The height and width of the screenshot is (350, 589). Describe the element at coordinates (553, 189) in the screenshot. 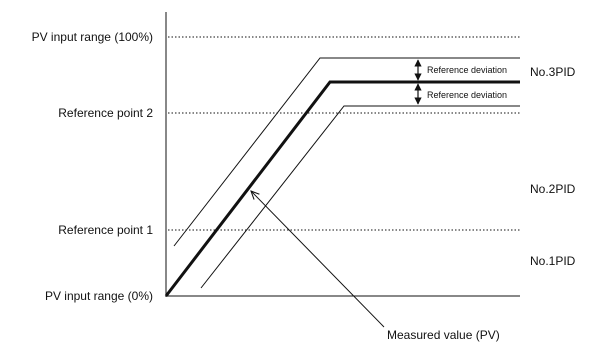

I see `no2pid-label: No.2PID` at that location.